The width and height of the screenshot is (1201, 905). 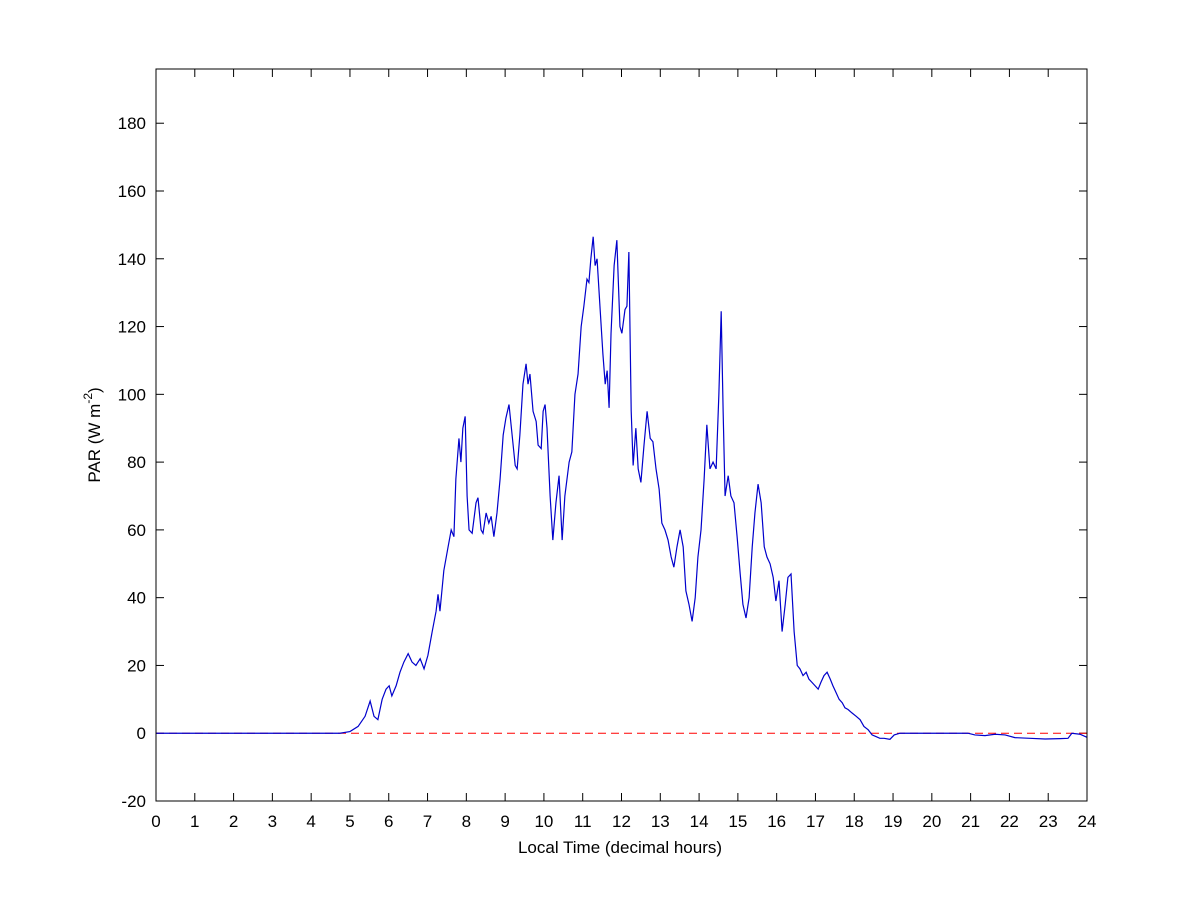 I want to click on x-tick-label: 7, so click(x=427, y=821).